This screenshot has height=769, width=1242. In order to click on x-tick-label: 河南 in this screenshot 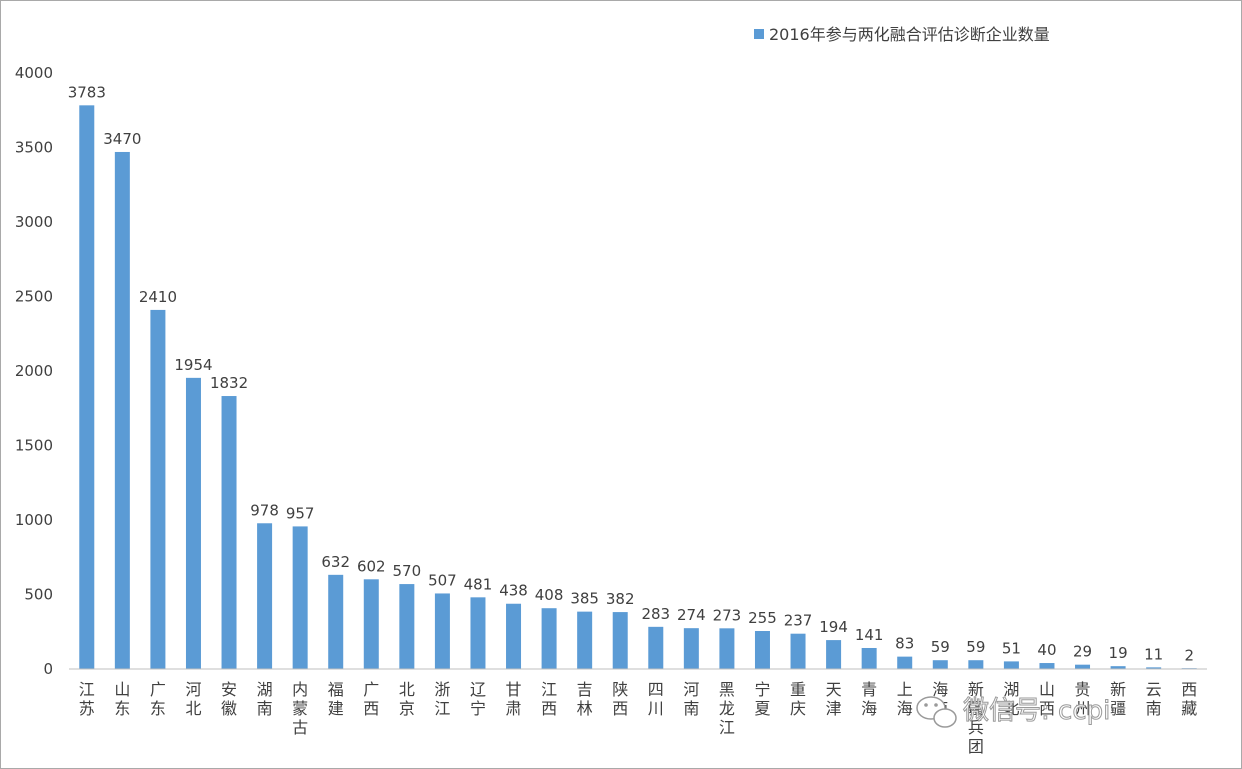, I will do `click(691, 699)`.